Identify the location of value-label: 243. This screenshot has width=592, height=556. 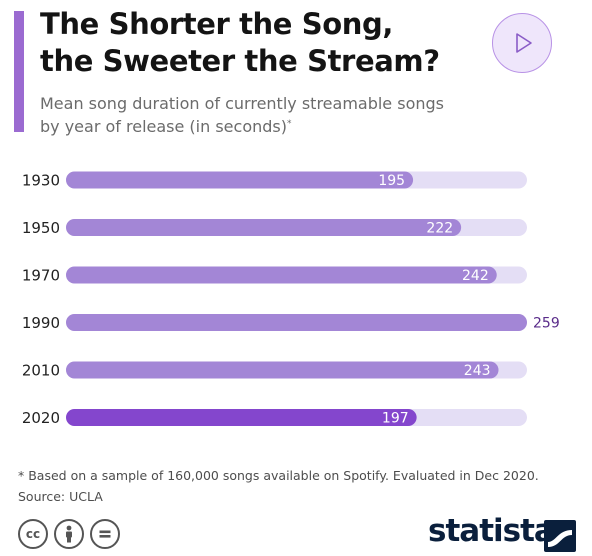
(477, 371).